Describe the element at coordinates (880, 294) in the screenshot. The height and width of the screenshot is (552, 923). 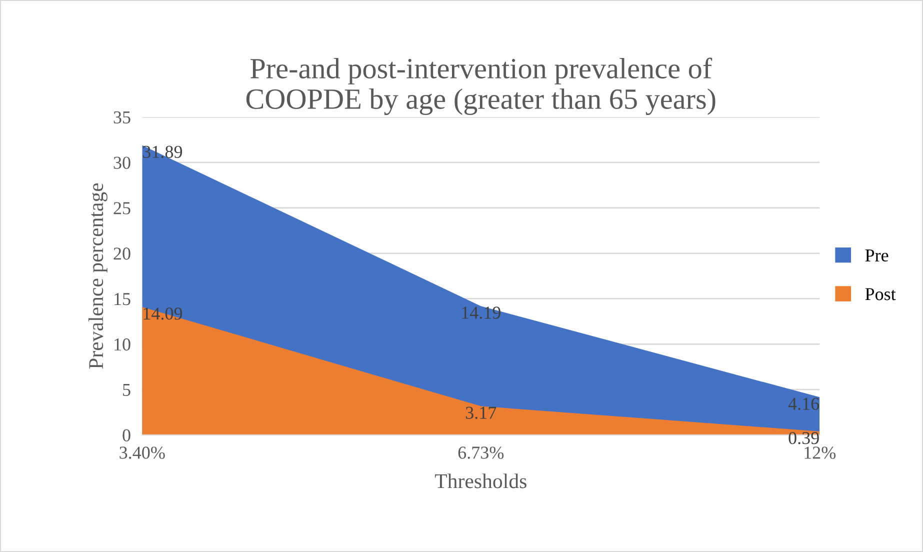
I see `legend-label: Post` at that location.